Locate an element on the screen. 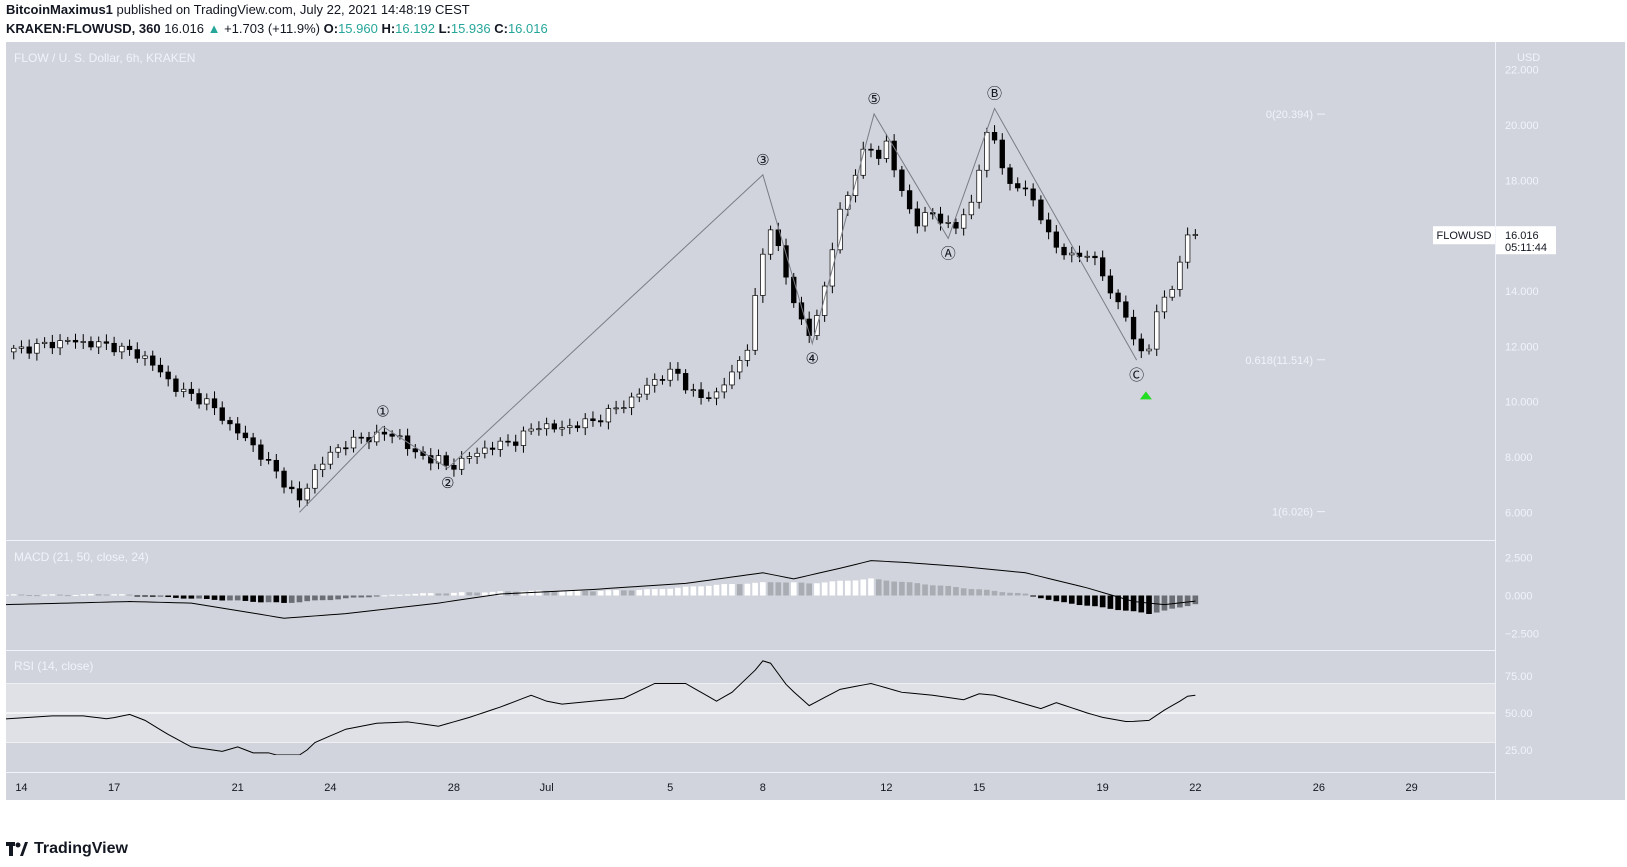 The width and height of the screenshot is (1627, 867). publisher-name: BitcoinMaximus1 is located at coordinates (59, 9).